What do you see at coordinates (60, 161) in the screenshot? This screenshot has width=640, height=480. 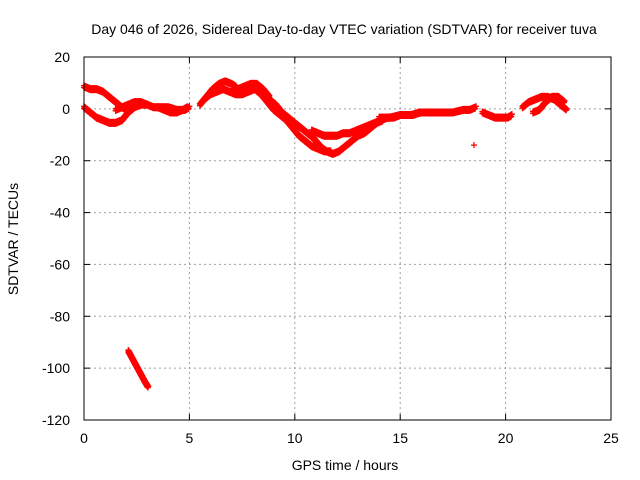 I see `y-tick-label: -20` at bounding box center [60, 161].